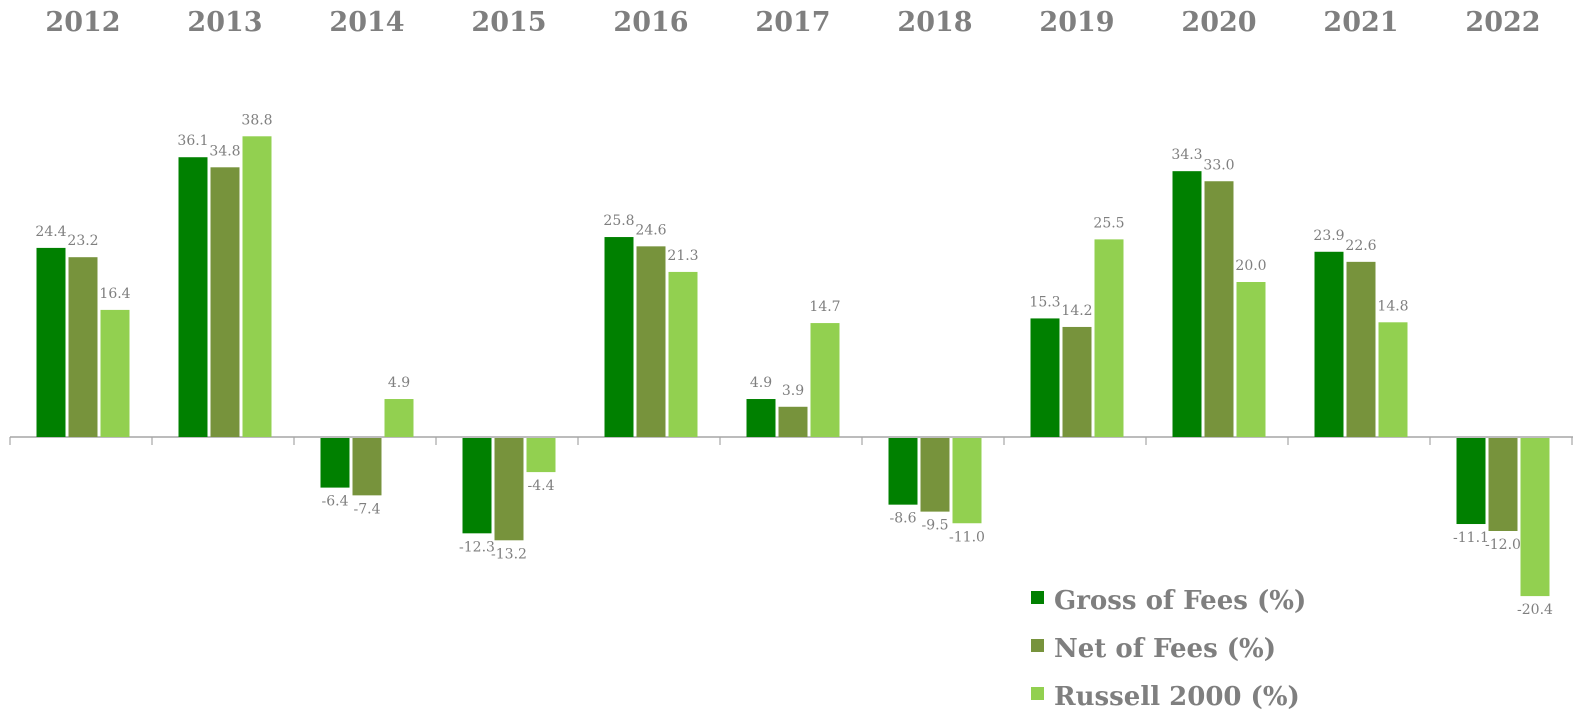 Image resolution: width=1581 pixels, height=721 pixels. I want to click on data-label: -20.4, so click(1535, 610).